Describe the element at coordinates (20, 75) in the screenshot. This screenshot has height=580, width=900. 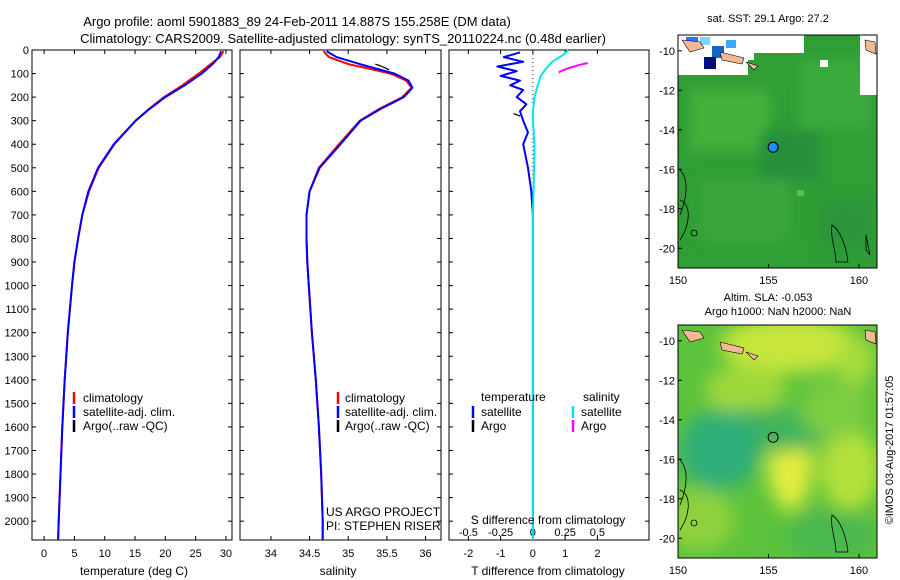
I see `y-tick-label: 100` at that location.